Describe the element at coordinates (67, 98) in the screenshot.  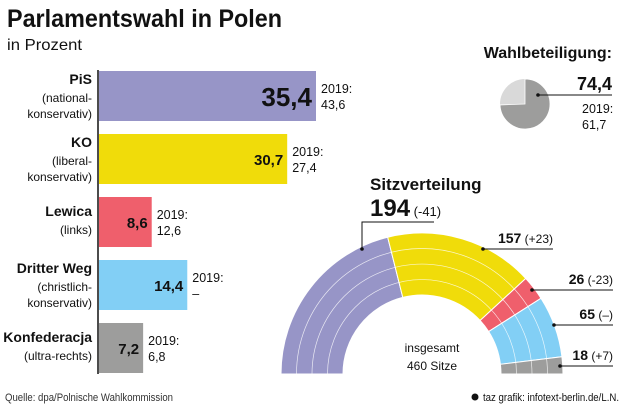
I see `category-description: (national-` at that location.